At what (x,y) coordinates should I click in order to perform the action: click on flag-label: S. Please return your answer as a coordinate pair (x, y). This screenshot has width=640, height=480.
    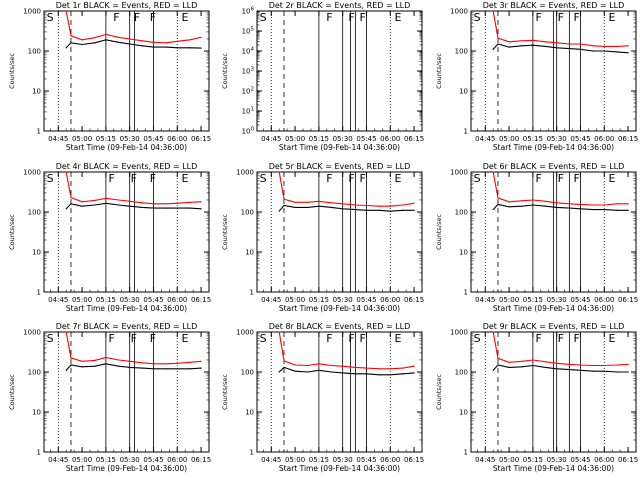
    Looking at the image, I should click on (477, 338).